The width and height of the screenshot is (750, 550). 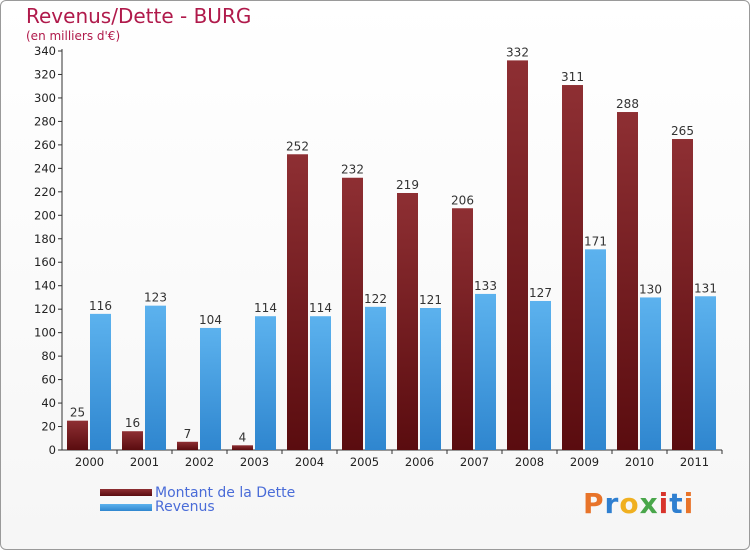 What do you see at coordinates (73, 36) in the screenshot?
I see `chart-subtitle: (en milliers d'€)` at bounding box center [73, 36].